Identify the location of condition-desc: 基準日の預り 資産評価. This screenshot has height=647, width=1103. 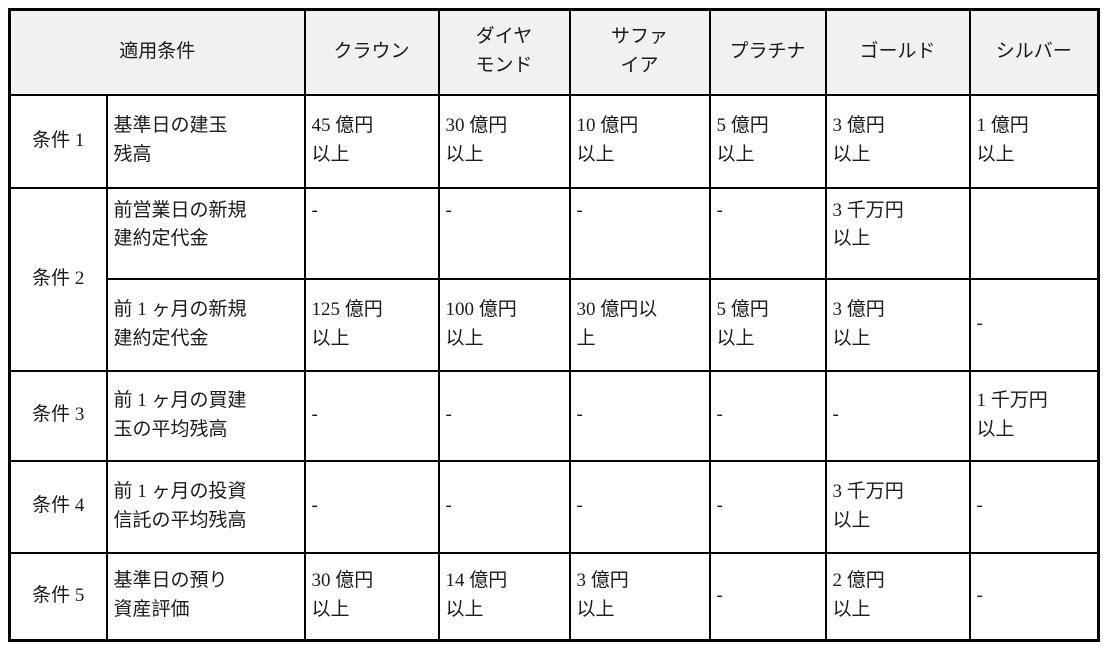
(205, 596).